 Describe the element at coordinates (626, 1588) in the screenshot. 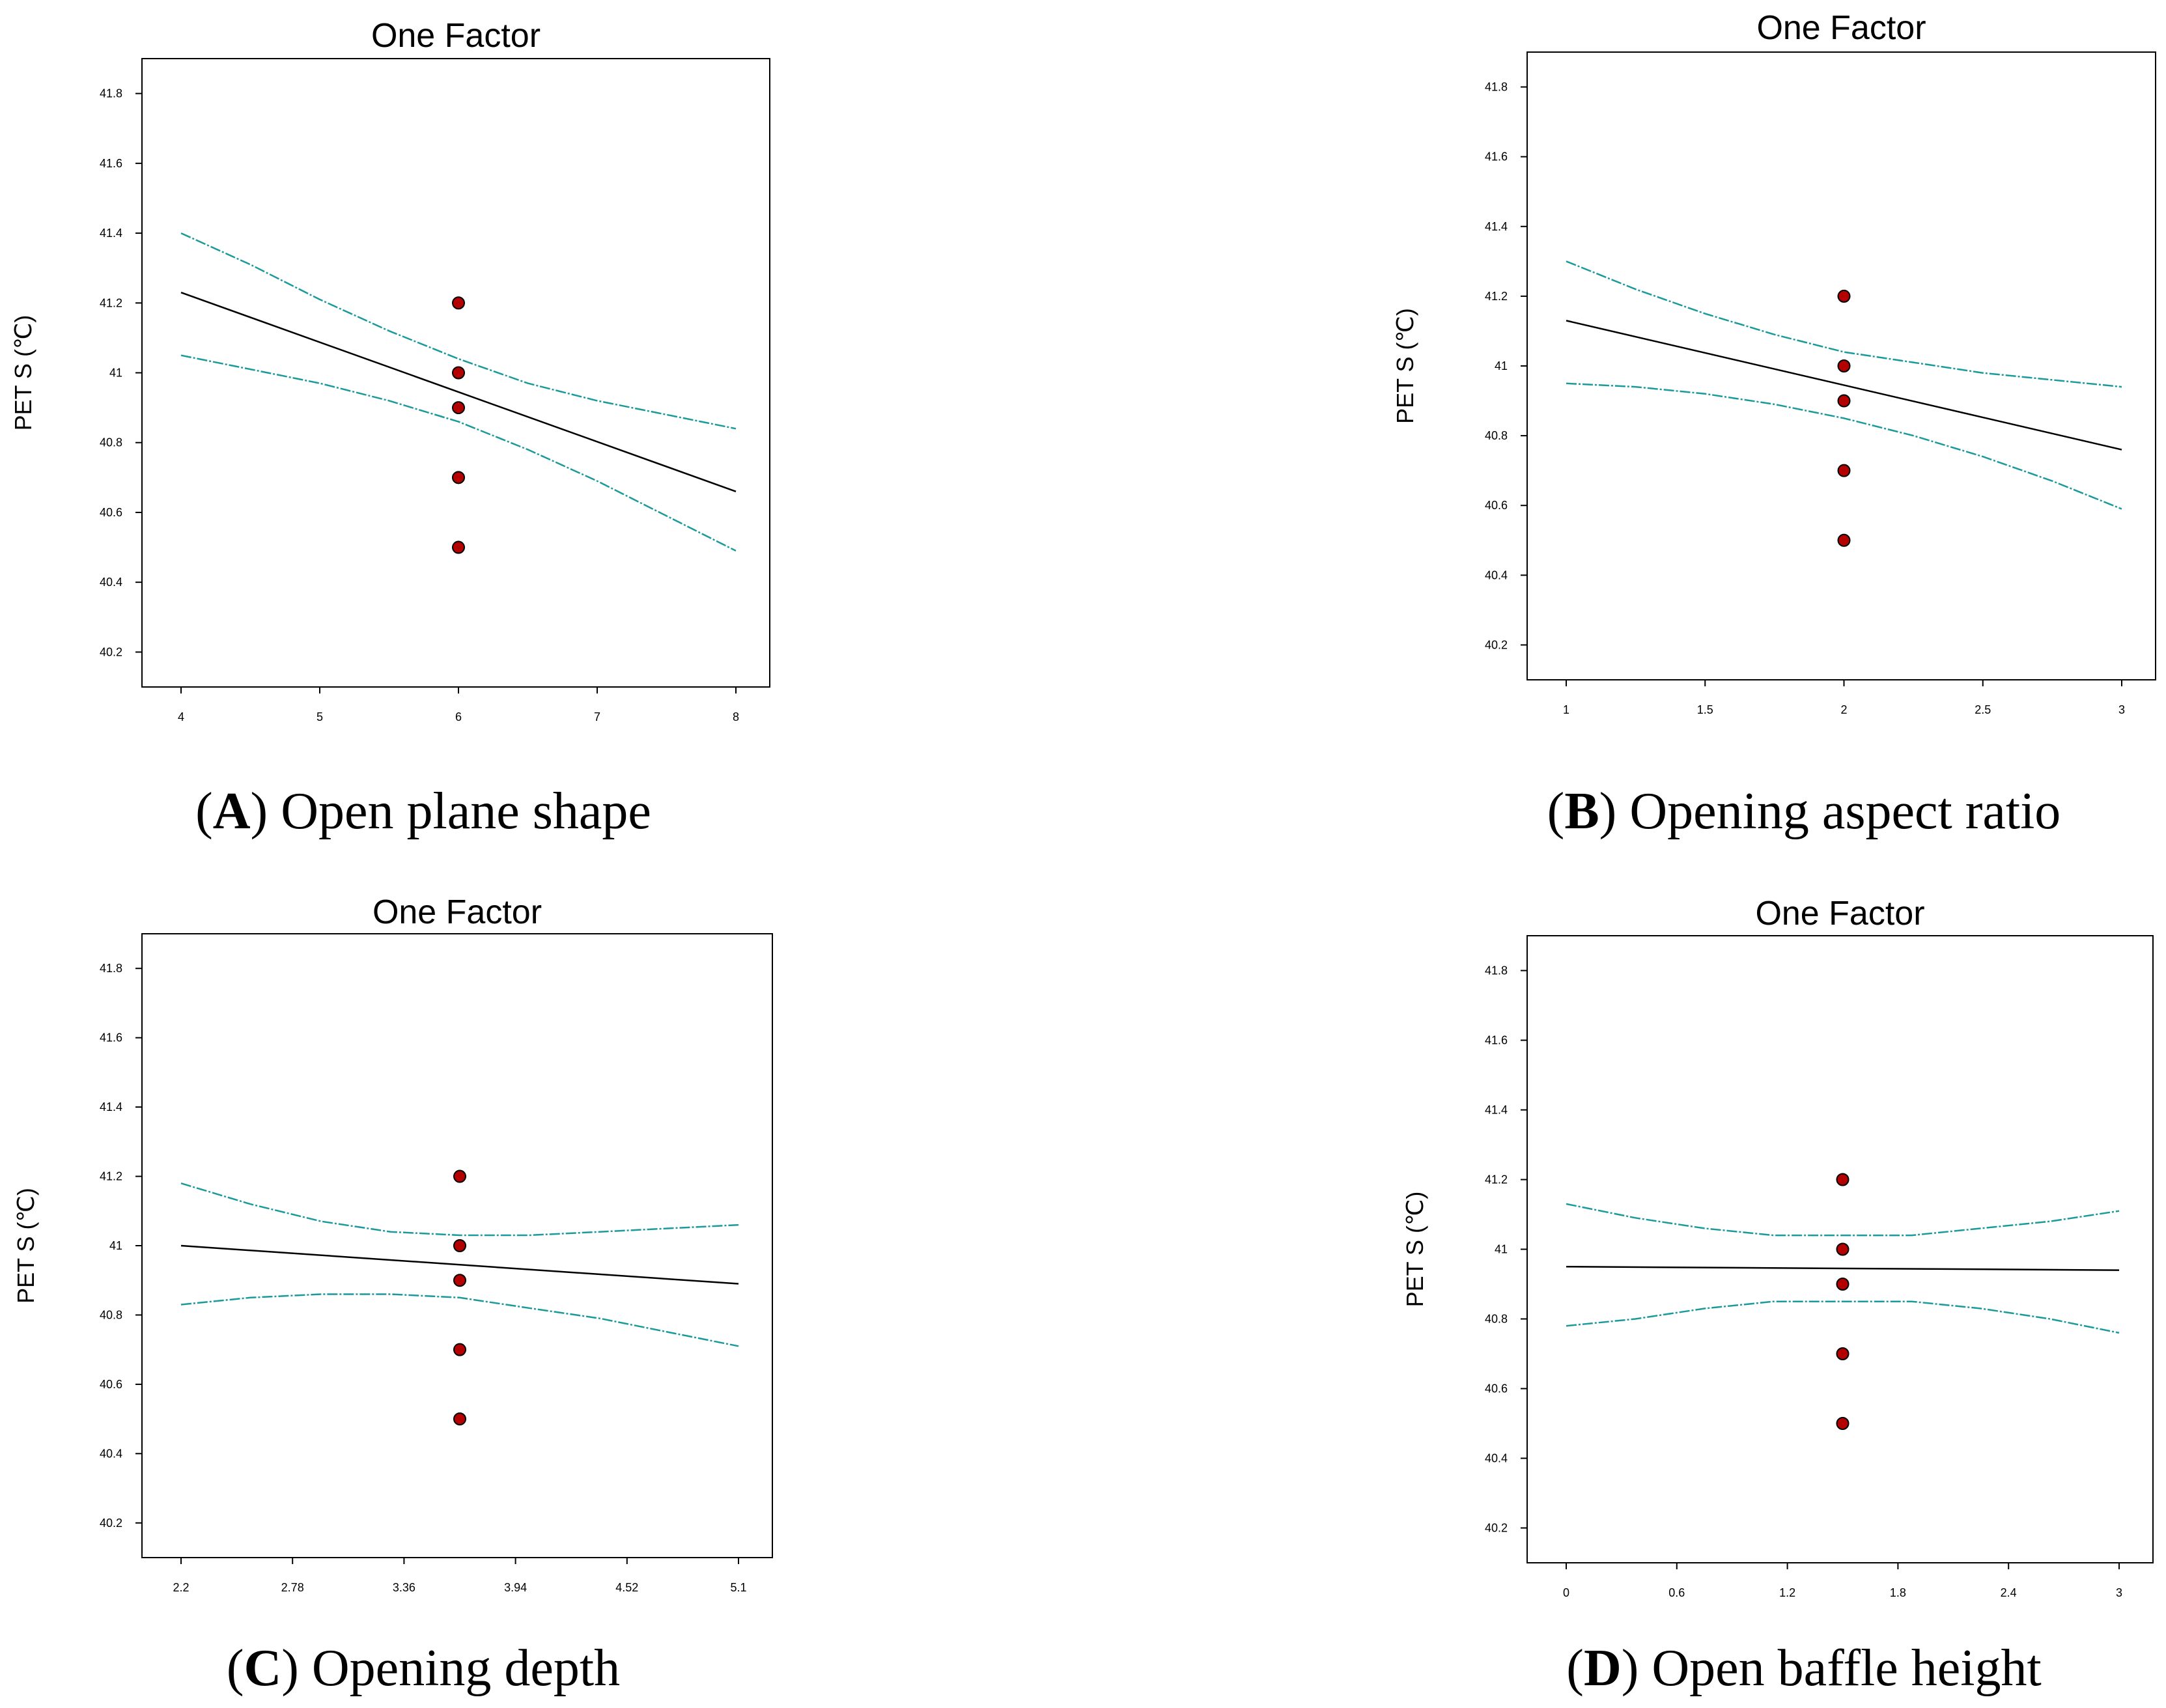

I see `x-tick-label: 4.52` at that location.